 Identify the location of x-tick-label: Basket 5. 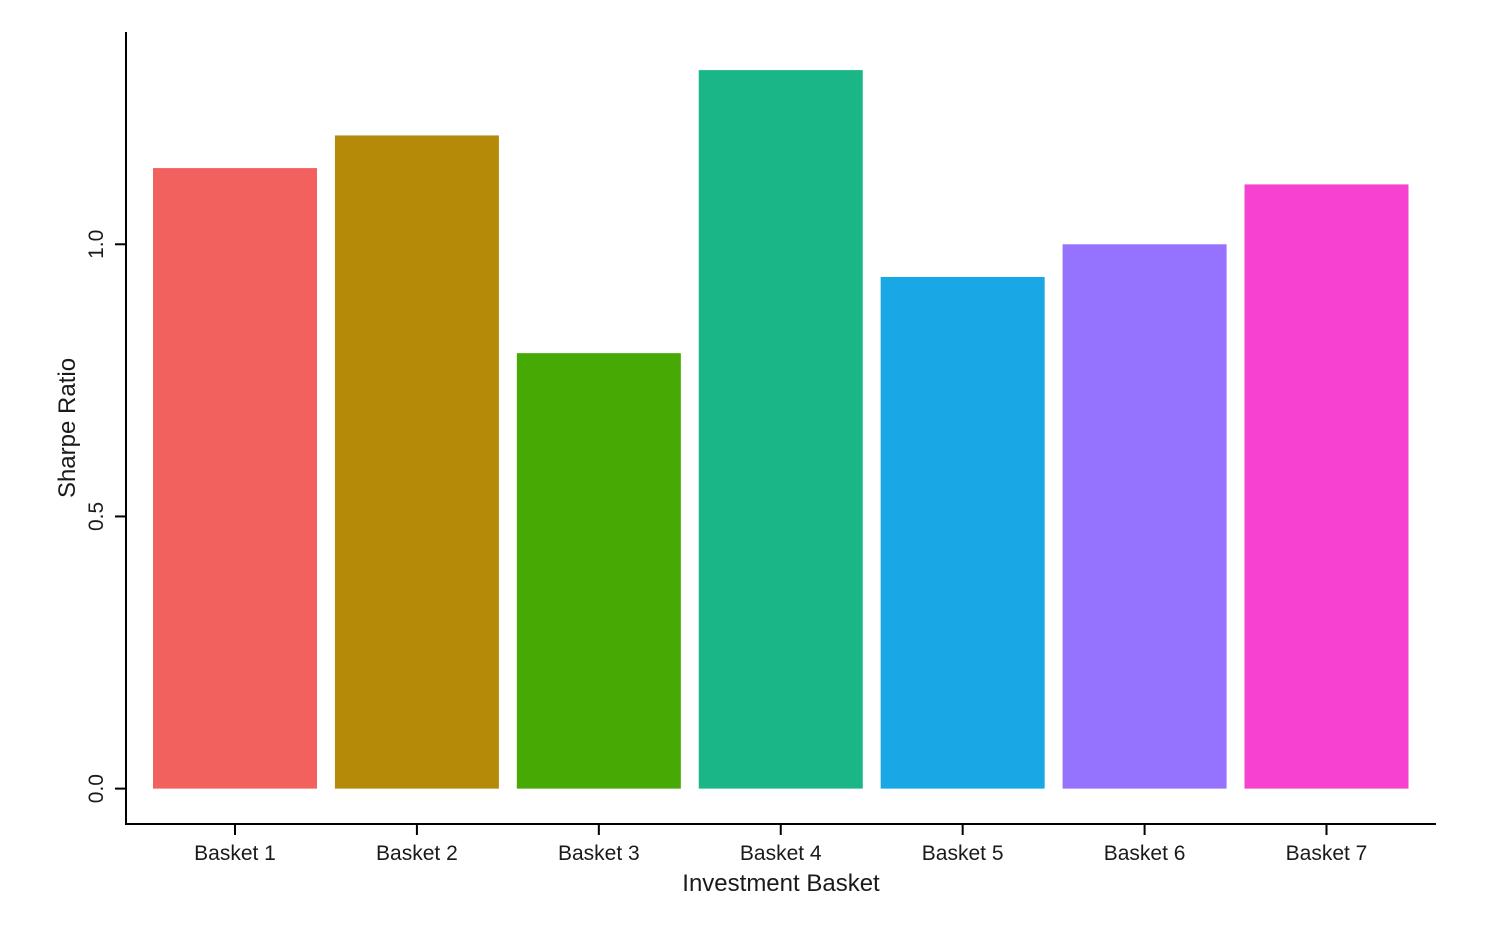
(963, 853).